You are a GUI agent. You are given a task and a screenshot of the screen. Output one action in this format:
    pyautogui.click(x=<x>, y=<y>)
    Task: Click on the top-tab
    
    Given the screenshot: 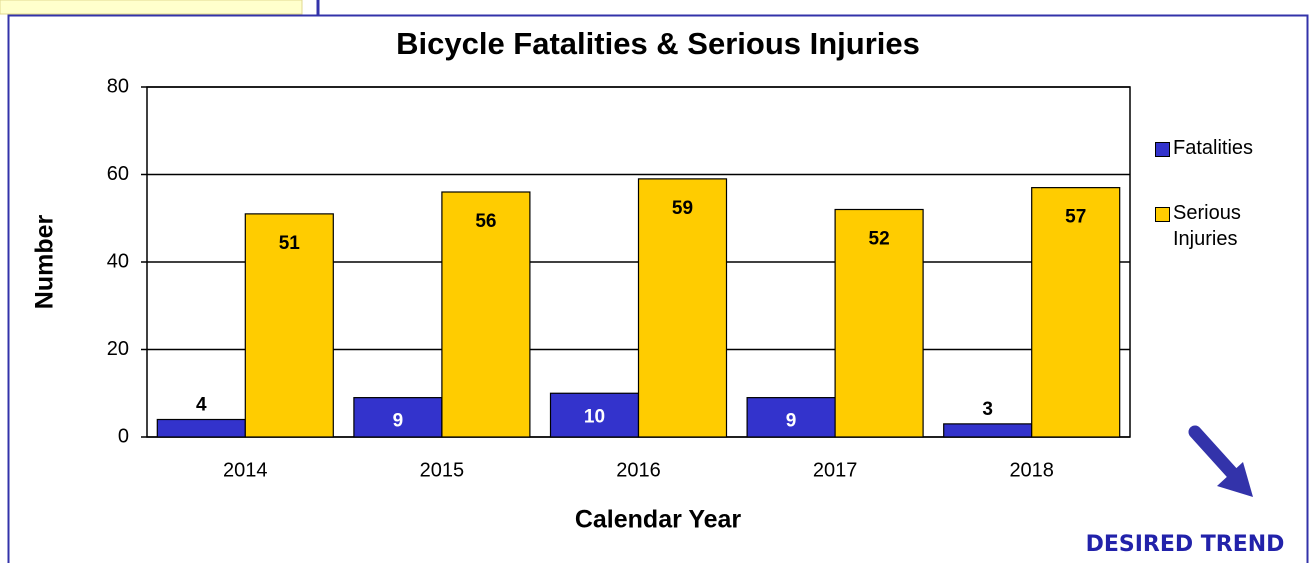 What is the action you would take?
    pyautogui.click(x=151, y=7)
    